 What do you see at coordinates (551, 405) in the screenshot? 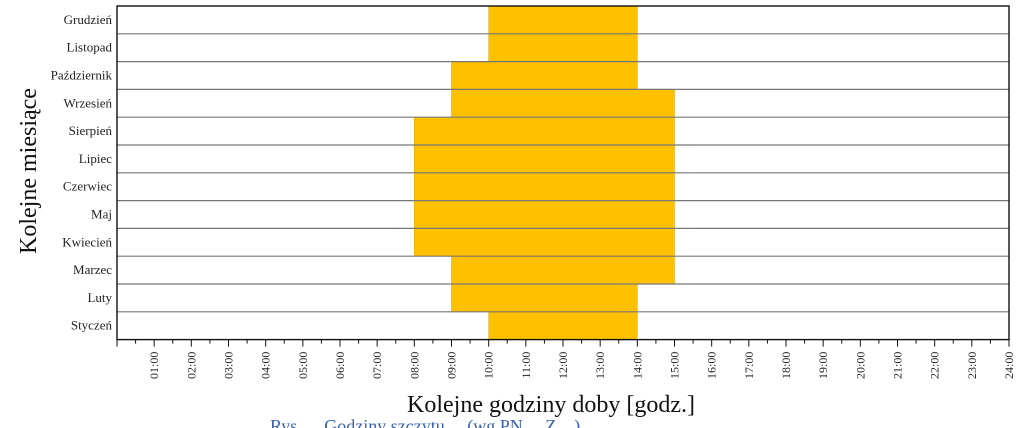
I see `x-axis-title: Kolejne godziny doby [godz.]` at bounding box center [551, 405].